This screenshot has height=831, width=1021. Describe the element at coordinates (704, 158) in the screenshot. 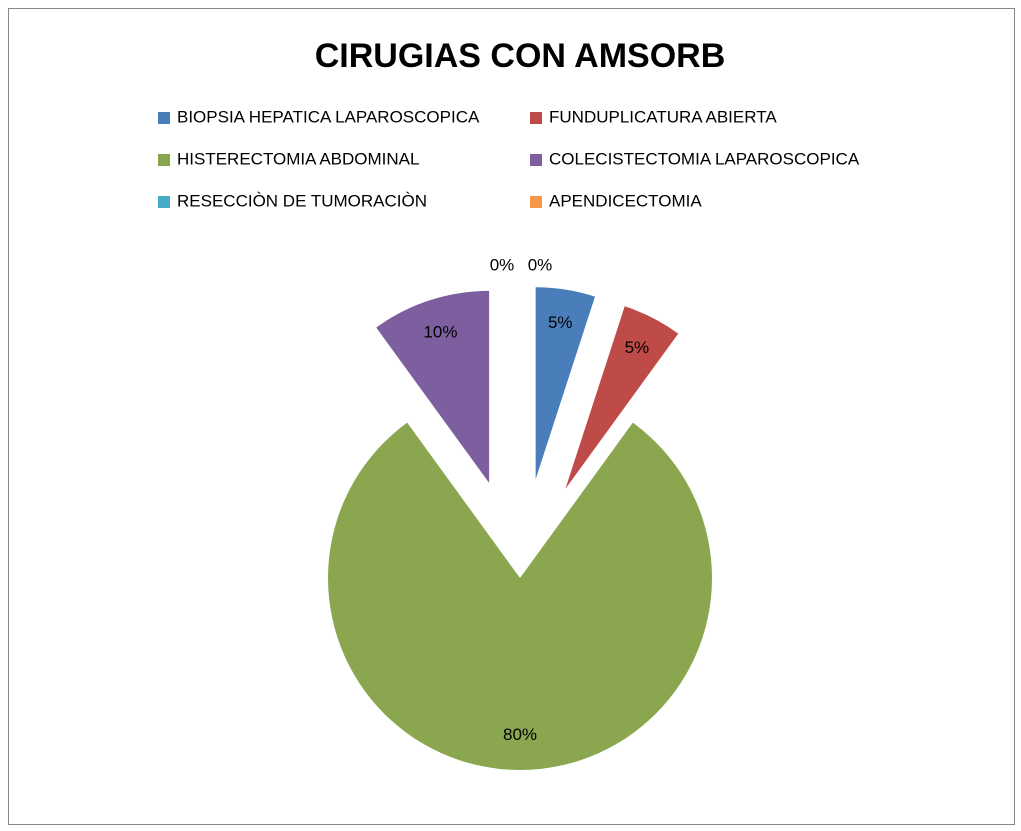

I see `legend-text: COLECISTECTOMIA LAPAROSCOPICA` at that location.